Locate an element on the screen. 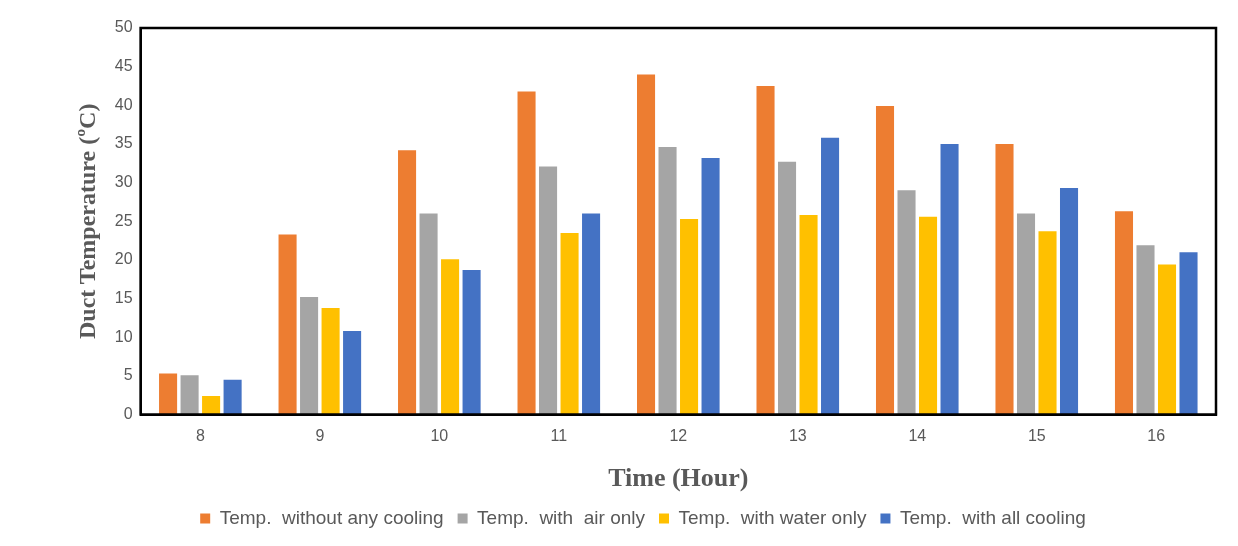  x-tick-label: 9 is located at coordinates (320, 435).